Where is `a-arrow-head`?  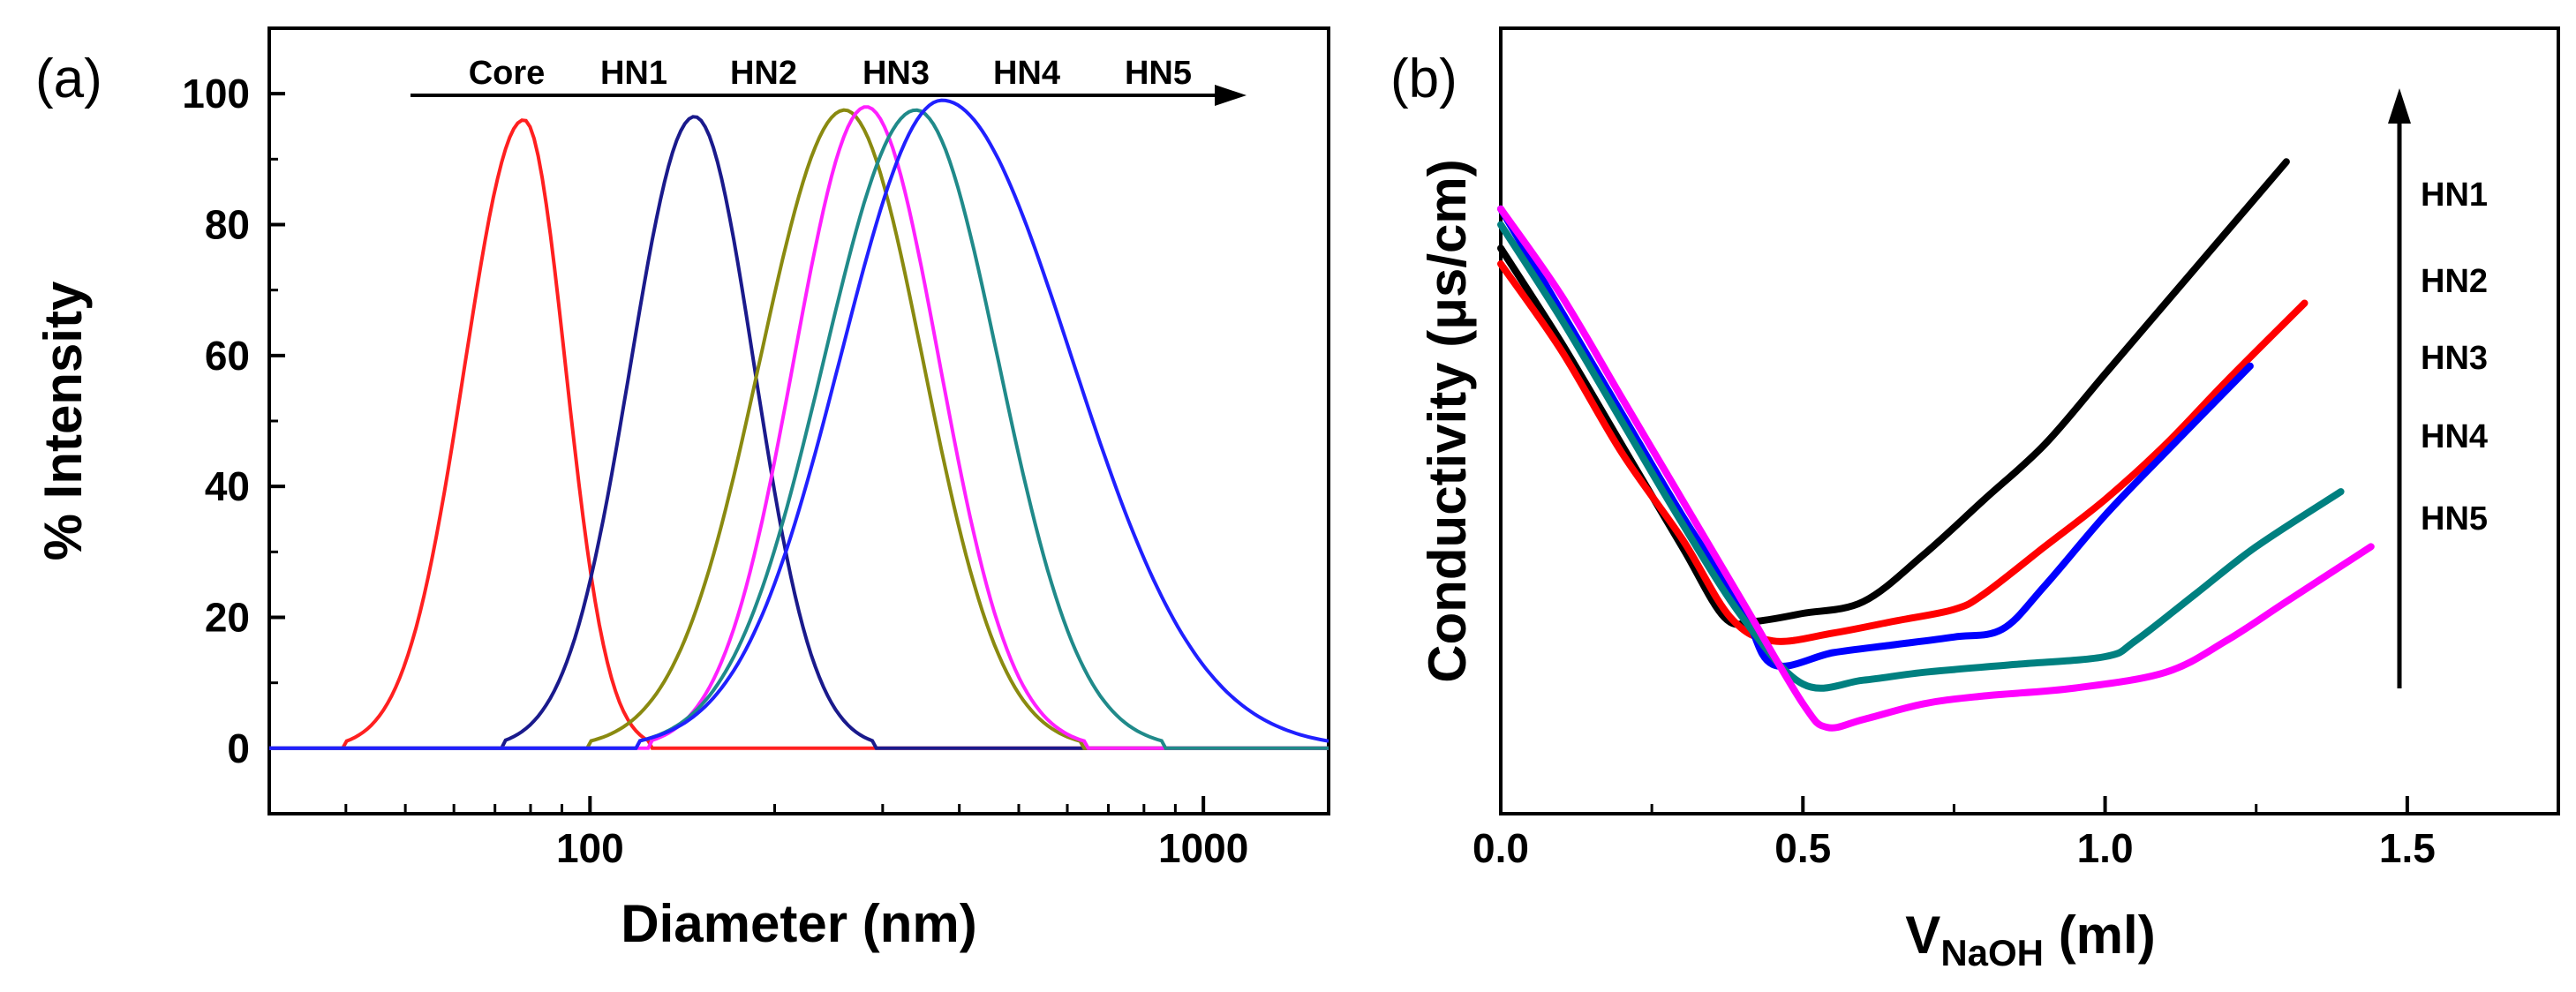
a-arrow-head is located at coordinates (1231, 95).